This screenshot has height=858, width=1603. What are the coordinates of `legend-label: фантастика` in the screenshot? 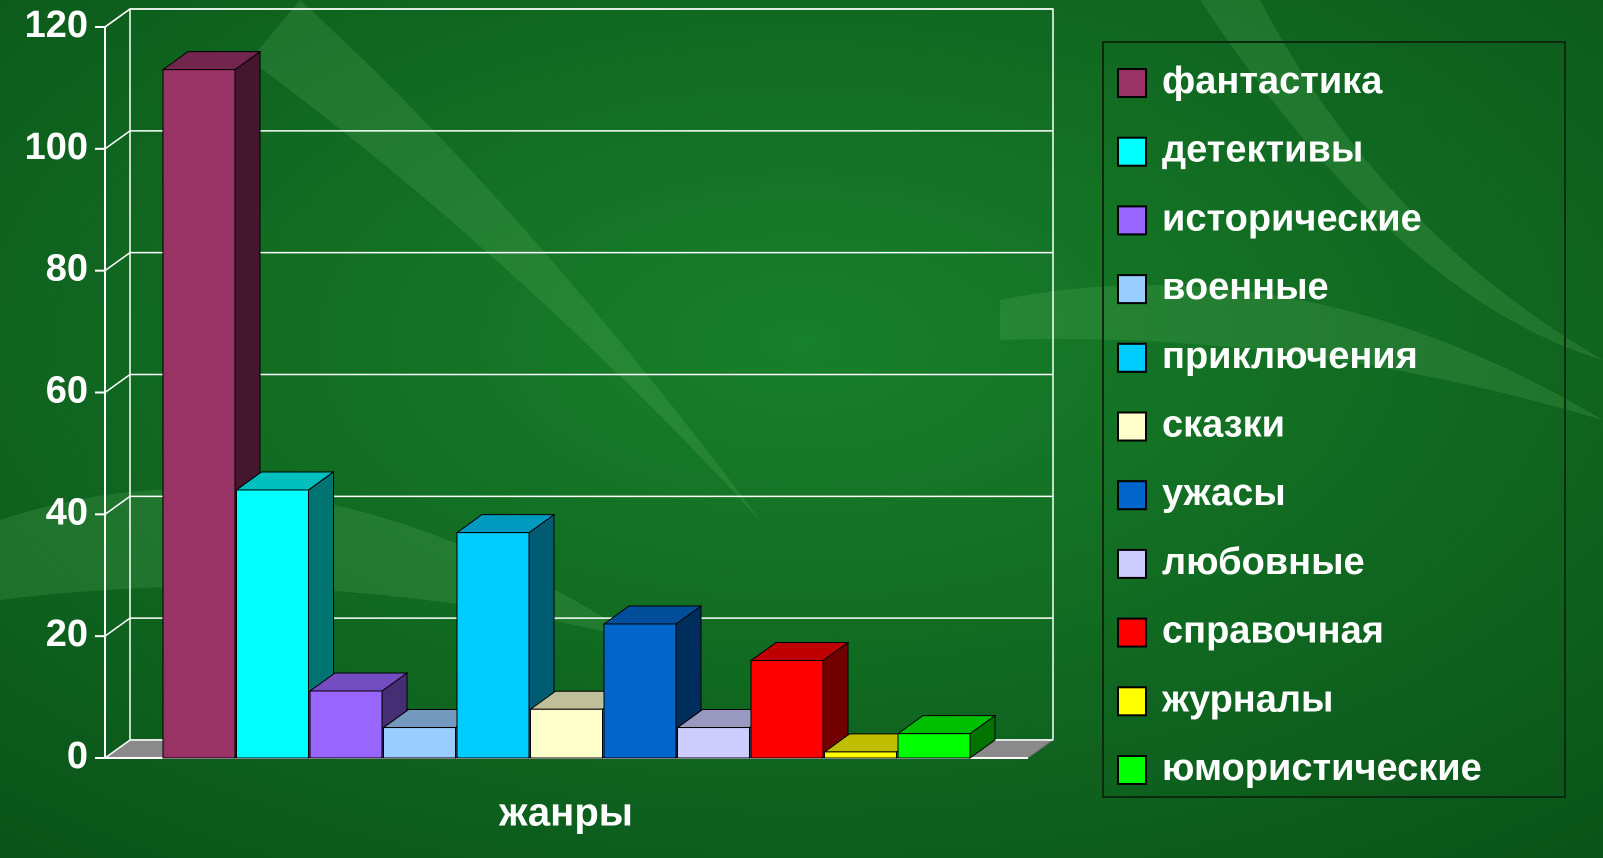 It's located at (1272, 81).